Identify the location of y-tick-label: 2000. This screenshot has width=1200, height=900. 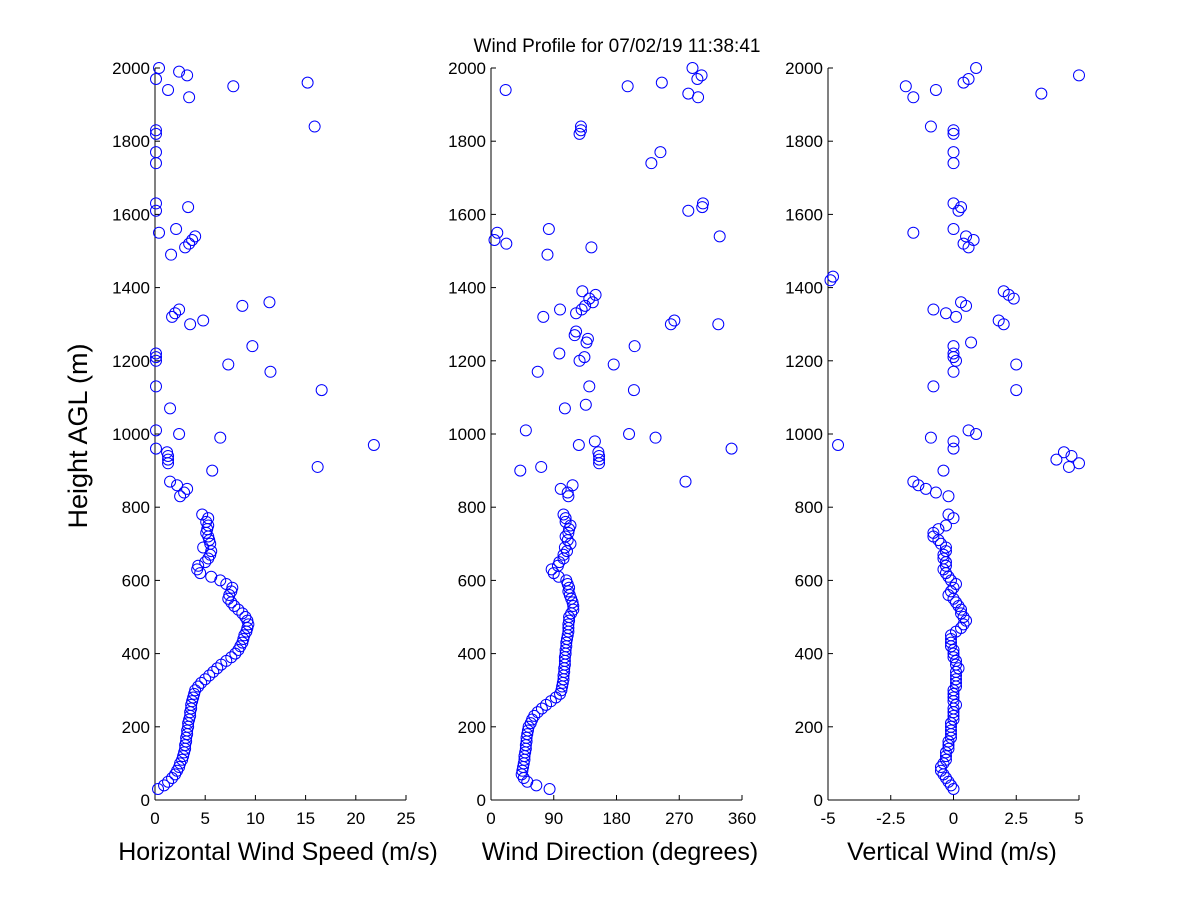
(467, 68).